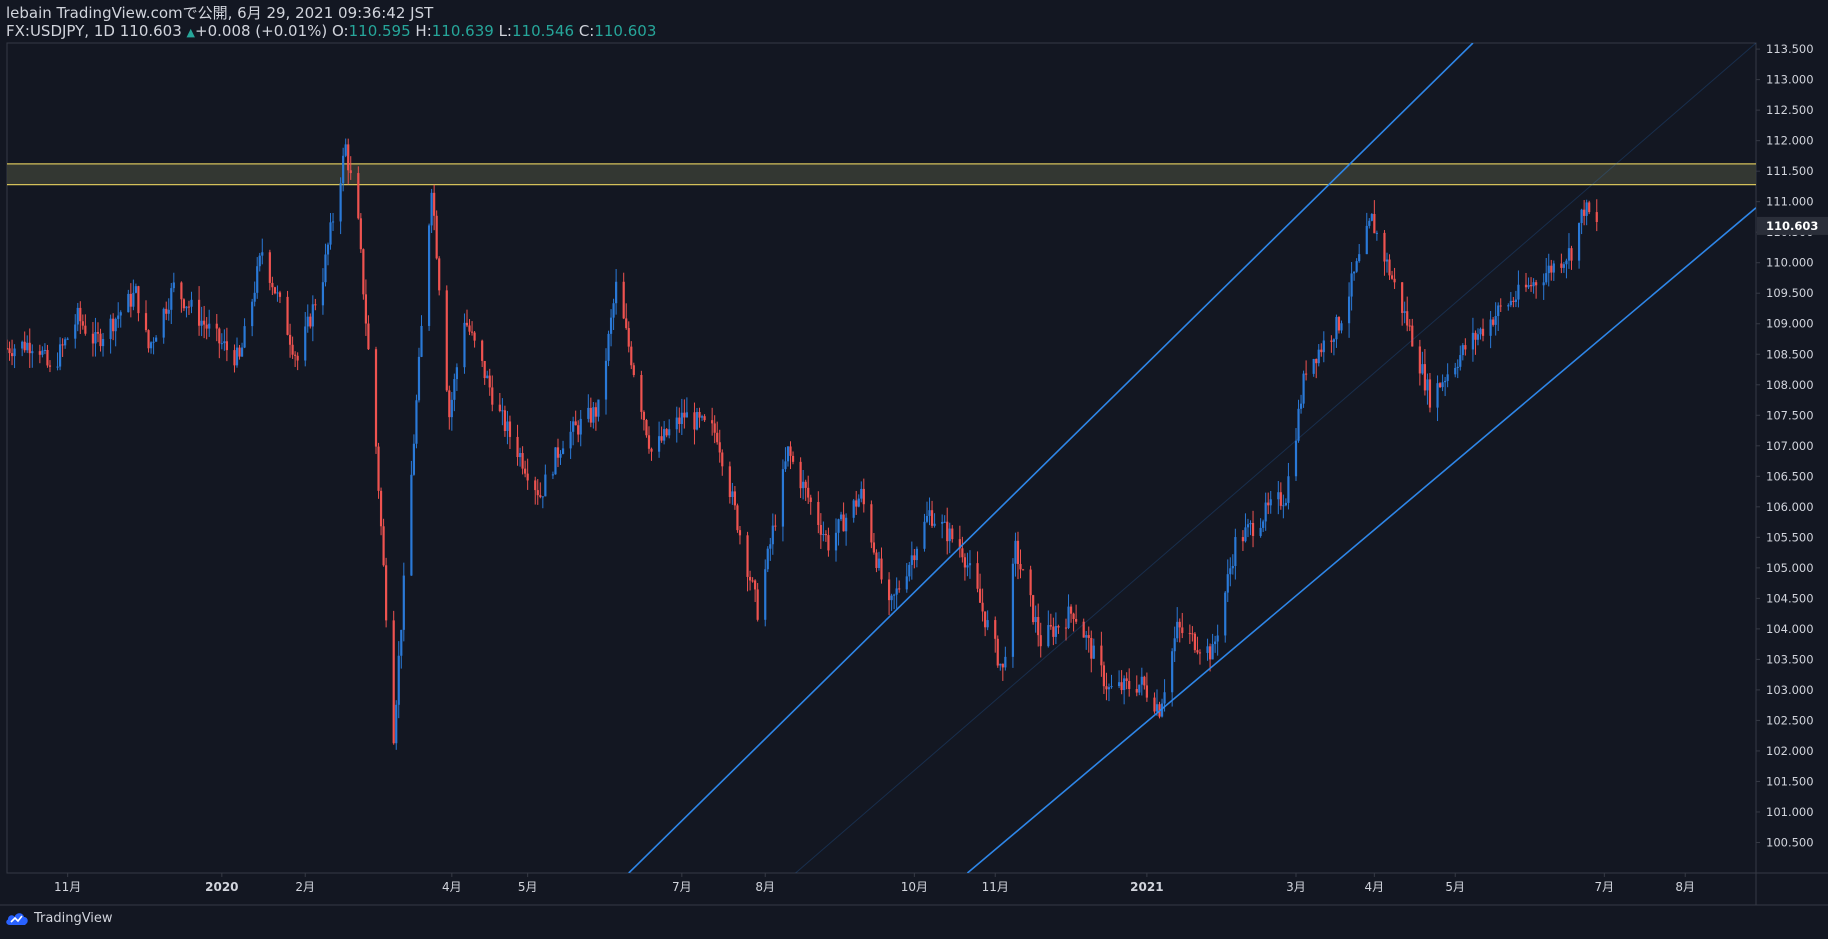 The width and height of the screenshot is (1828, 939). Describe the element at coordinates (462, 31) in the screenshot. I see `high-value: 110.639` at that location.